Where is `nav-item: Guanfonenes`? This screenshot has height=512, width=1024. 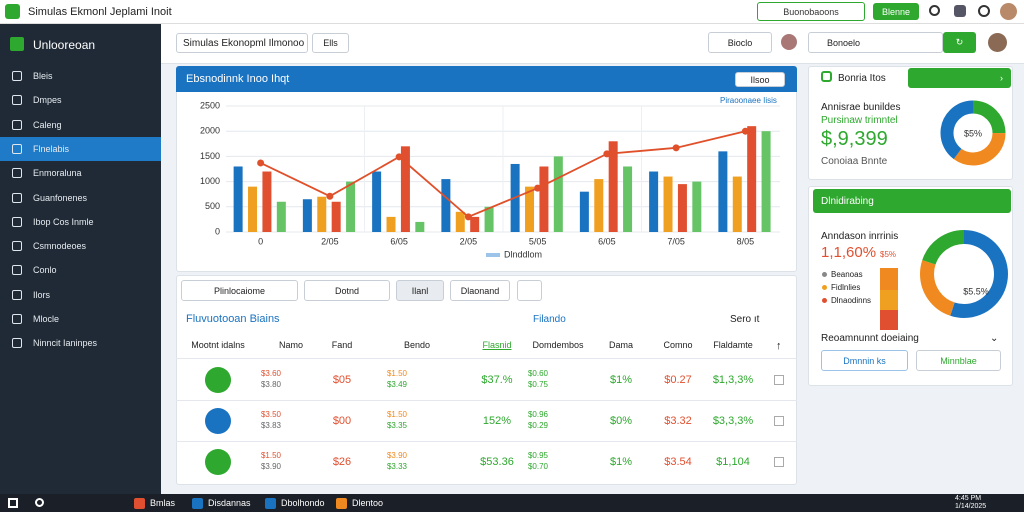 nav-item: Guanfonenes is located at coordinates (60, 197).